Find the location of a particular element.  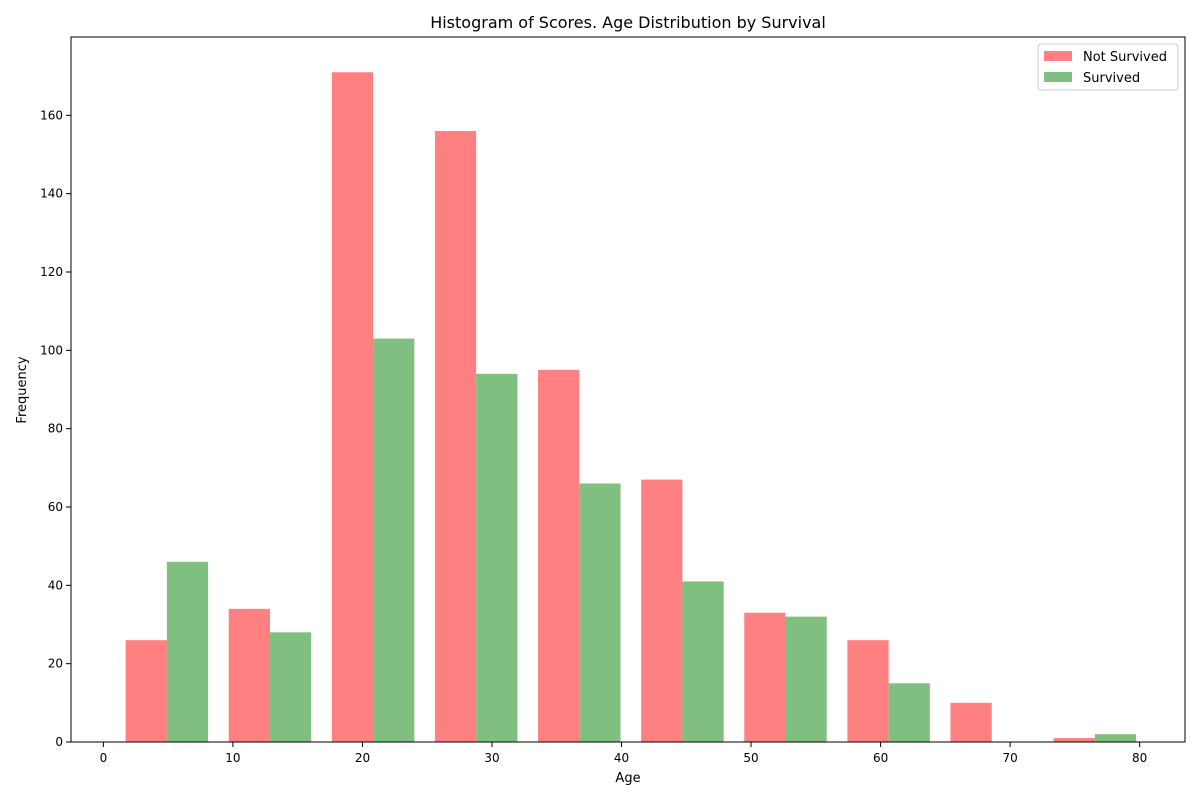

legend-frame is located at coordinates (1108, 67).